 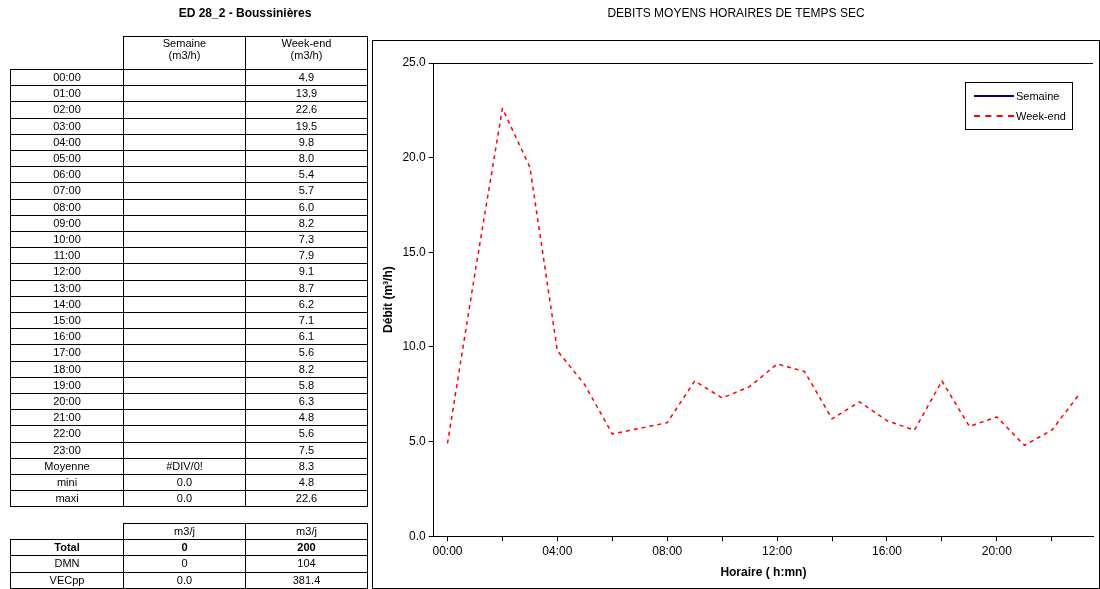 I want to click on y-tick-label: 5.0, so click(x=418, y=440).